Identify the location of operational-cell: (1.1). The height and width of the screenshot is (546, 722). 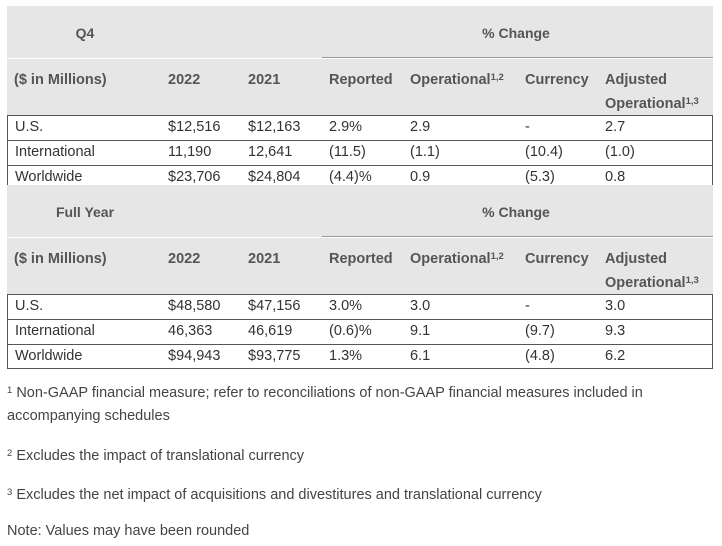
(425, 152).